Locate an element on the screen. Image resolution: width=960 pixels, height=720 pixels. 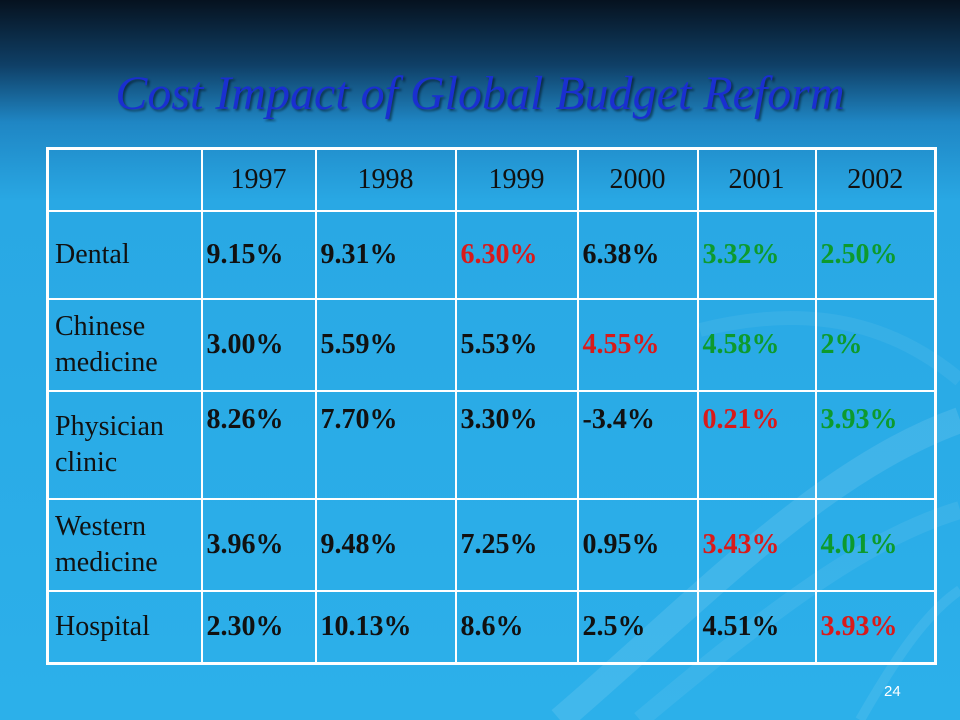
table-cell: 7.70% is located at coordinates (385, 444).